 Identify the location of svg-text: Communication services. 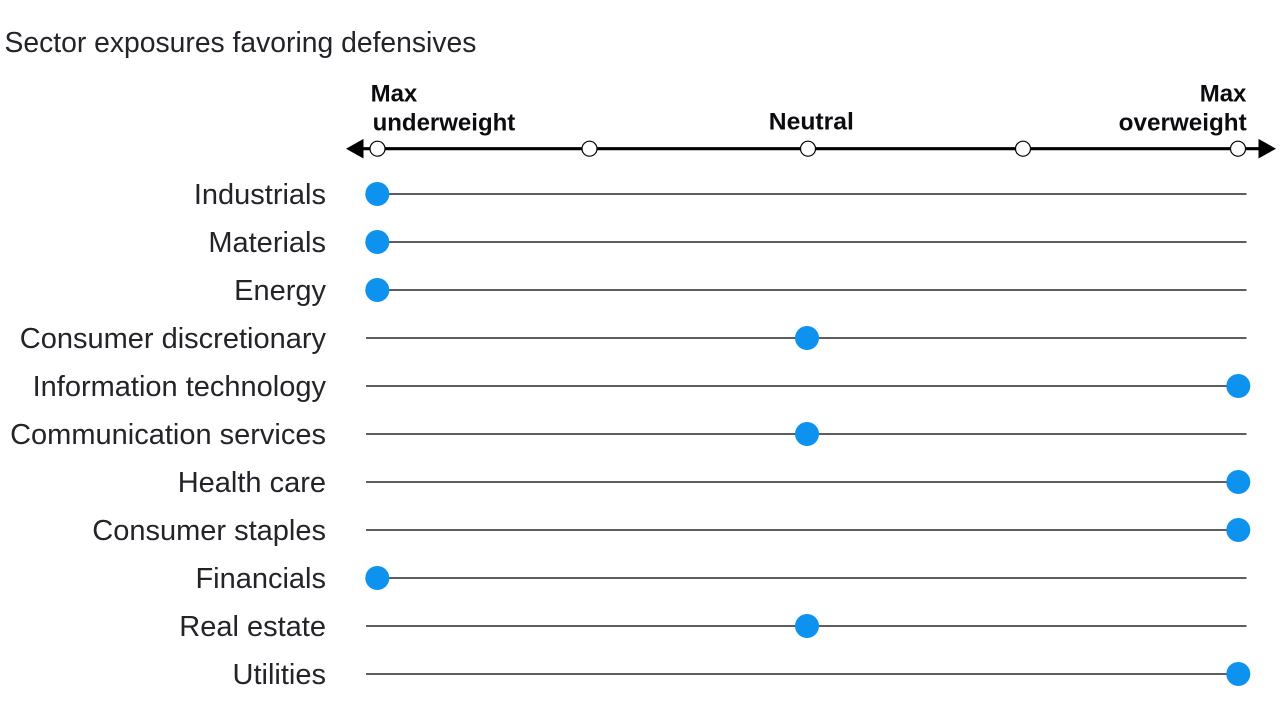
(168, 435).